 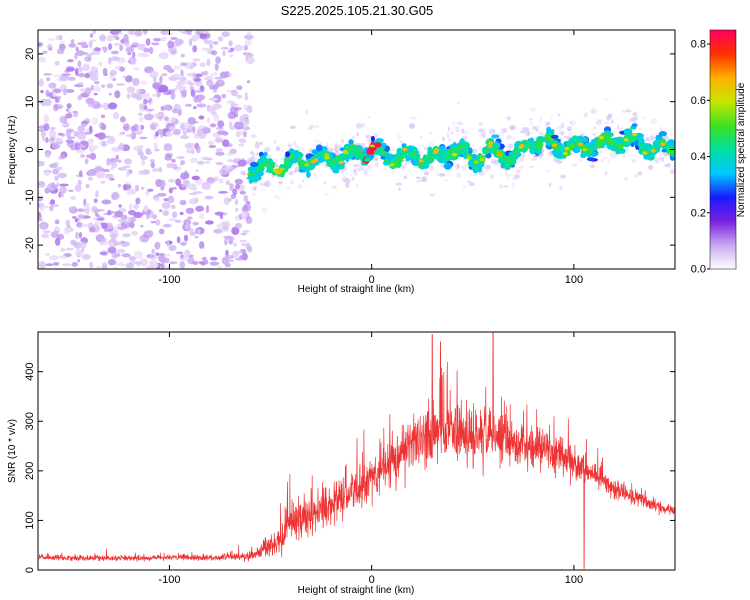 What do you see at coordinates (356, 590) in the screenshot?
I see `snr-x-axis-label: Height of straight line (km)` at bounding box center [356, 590].